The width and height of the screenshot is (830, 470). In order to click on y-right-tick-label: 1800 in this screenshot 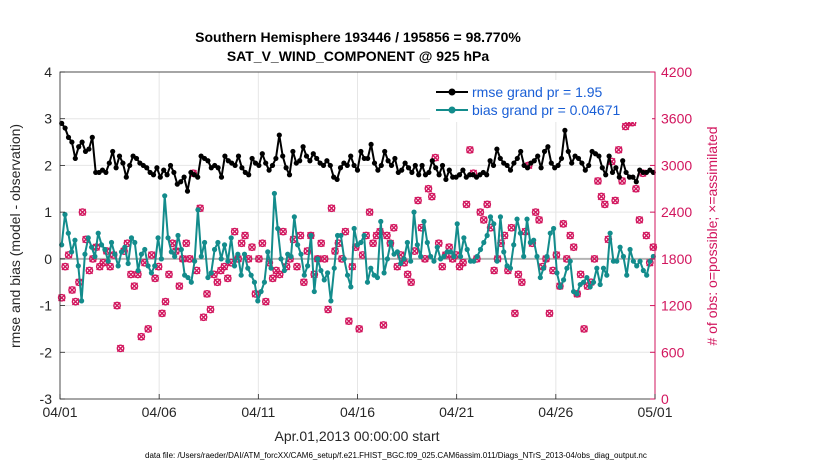, I will do `click(676, 259)`.